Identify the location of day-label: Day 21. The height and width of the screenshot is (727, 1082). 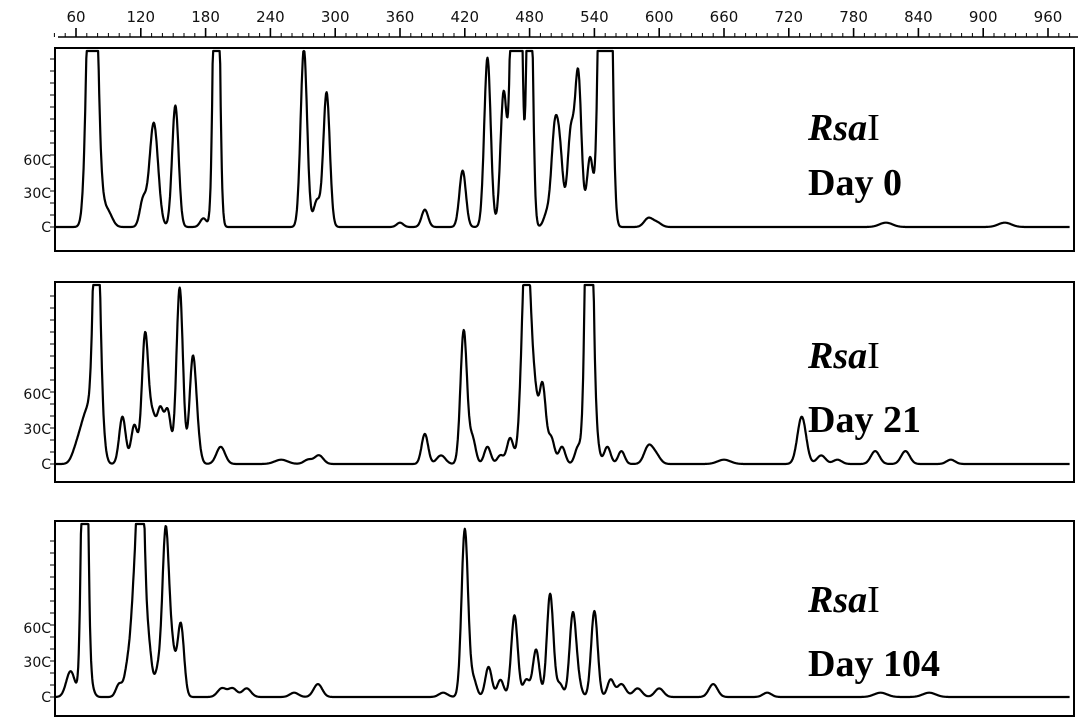
(864, 420).